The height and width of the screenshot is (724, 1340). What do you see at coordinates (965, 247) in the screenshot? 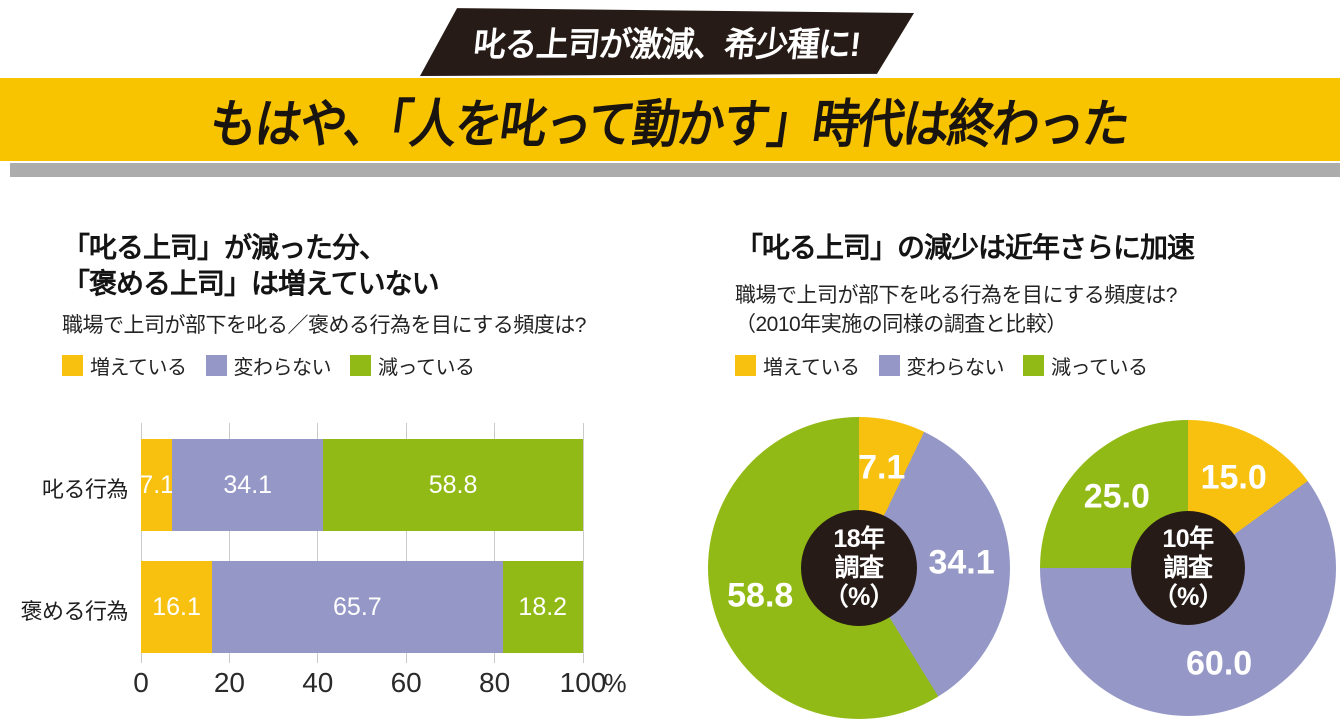
I see `right-chart-title: 「叱る上司」の減少は近年さらに加速` at bounding box center [965, 247].